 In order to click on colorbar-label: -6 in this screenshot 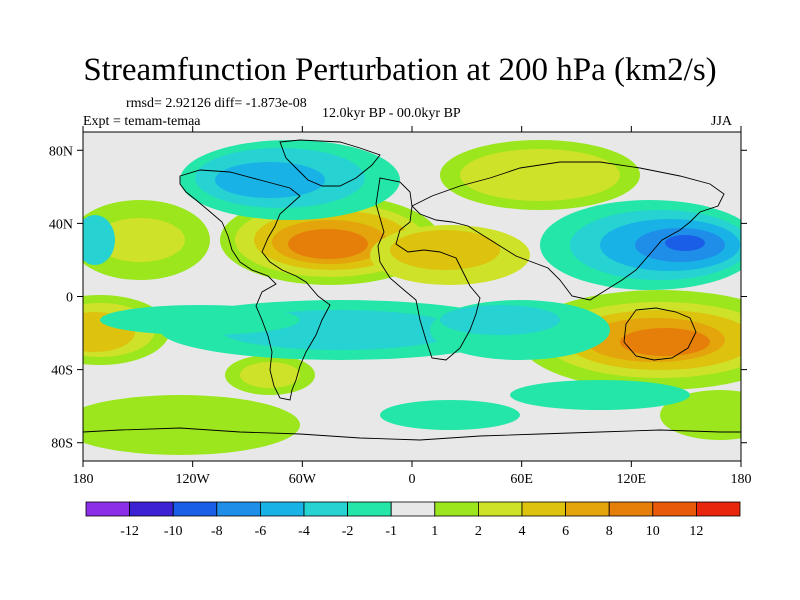, I will do `click(261, 531)`.